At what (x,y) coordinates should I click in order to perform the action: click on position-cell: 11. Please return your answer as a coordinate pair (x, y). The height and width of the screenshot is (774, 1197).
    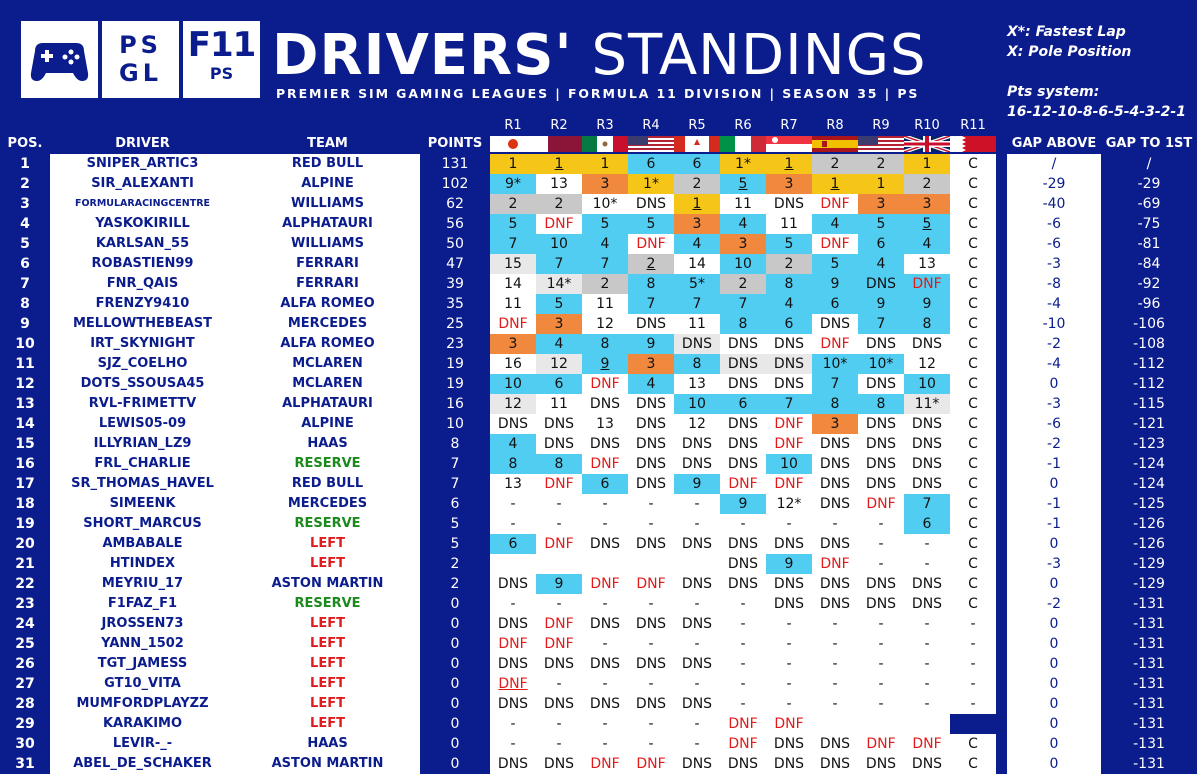
    Looking at the image, I should click on (25, 364).